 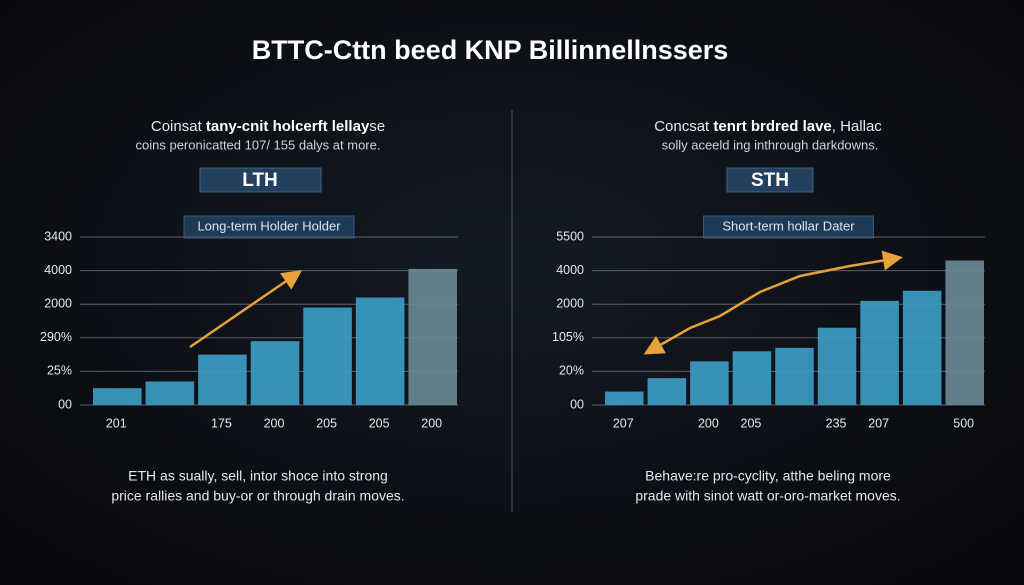 What do you see at coordinates (571, 371) in the screenshot?
I see `y-tick-label: 20%` at bounding box center [571, 371].